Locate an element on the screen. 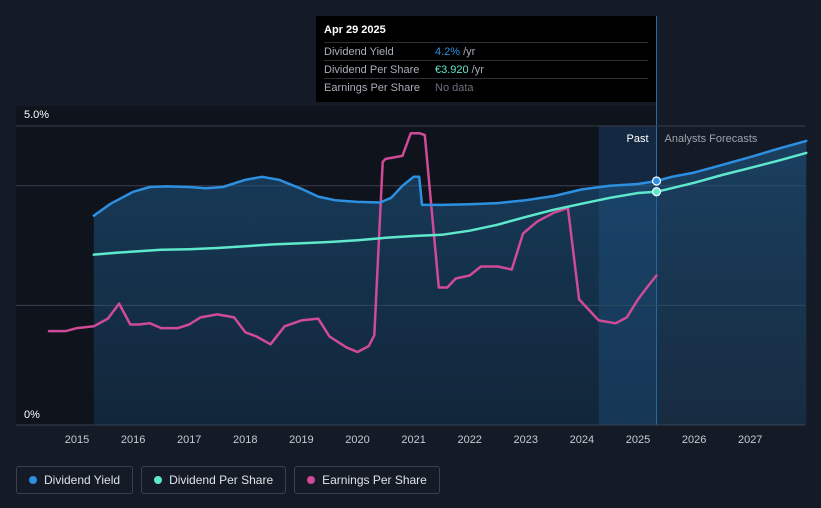 This screenshot has height=508, width=821. x-tick-label: 2016 is located at coordinates (133, 440).